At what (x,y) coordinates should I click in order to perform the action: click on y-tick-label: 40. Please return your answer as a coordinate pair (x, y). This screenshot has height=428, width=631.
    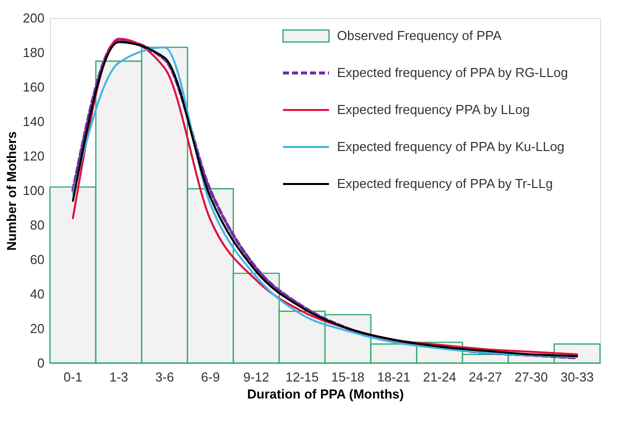
    Looking at the image, I should click on (37, 294).